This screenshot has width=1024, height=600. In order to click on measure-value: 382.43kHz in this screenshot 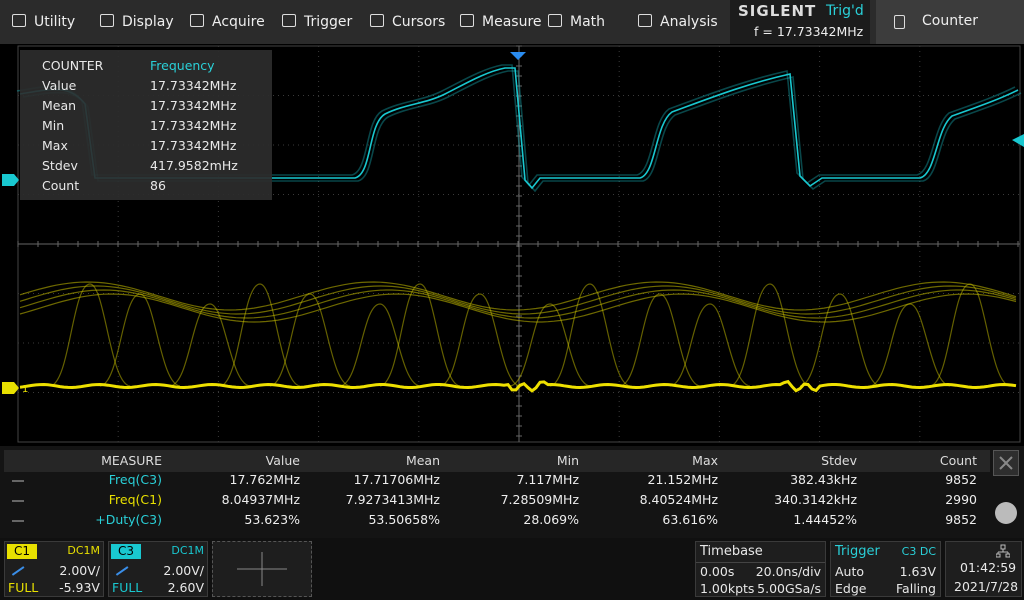, I will do `click(823, 479)`.